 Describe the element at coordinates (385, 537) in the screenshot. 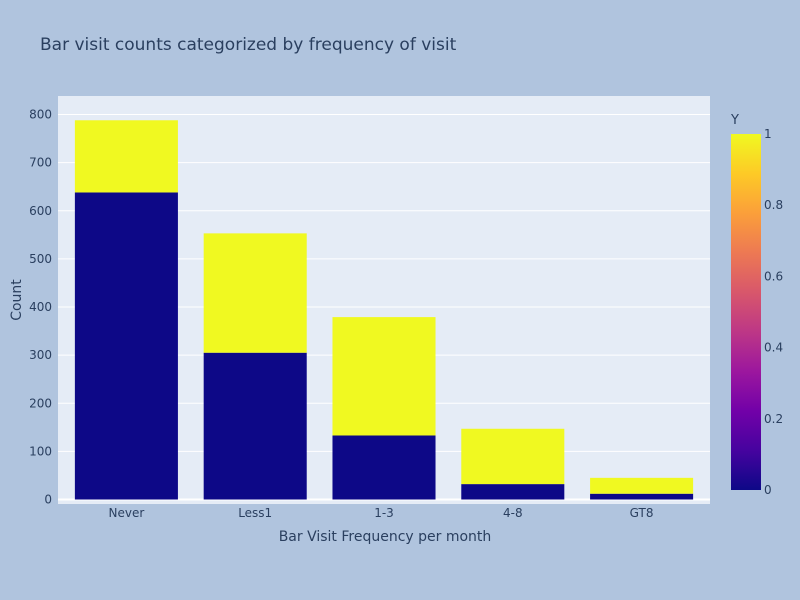

I see `x-axis-title: Bar Visit Frequency per month` at that location.